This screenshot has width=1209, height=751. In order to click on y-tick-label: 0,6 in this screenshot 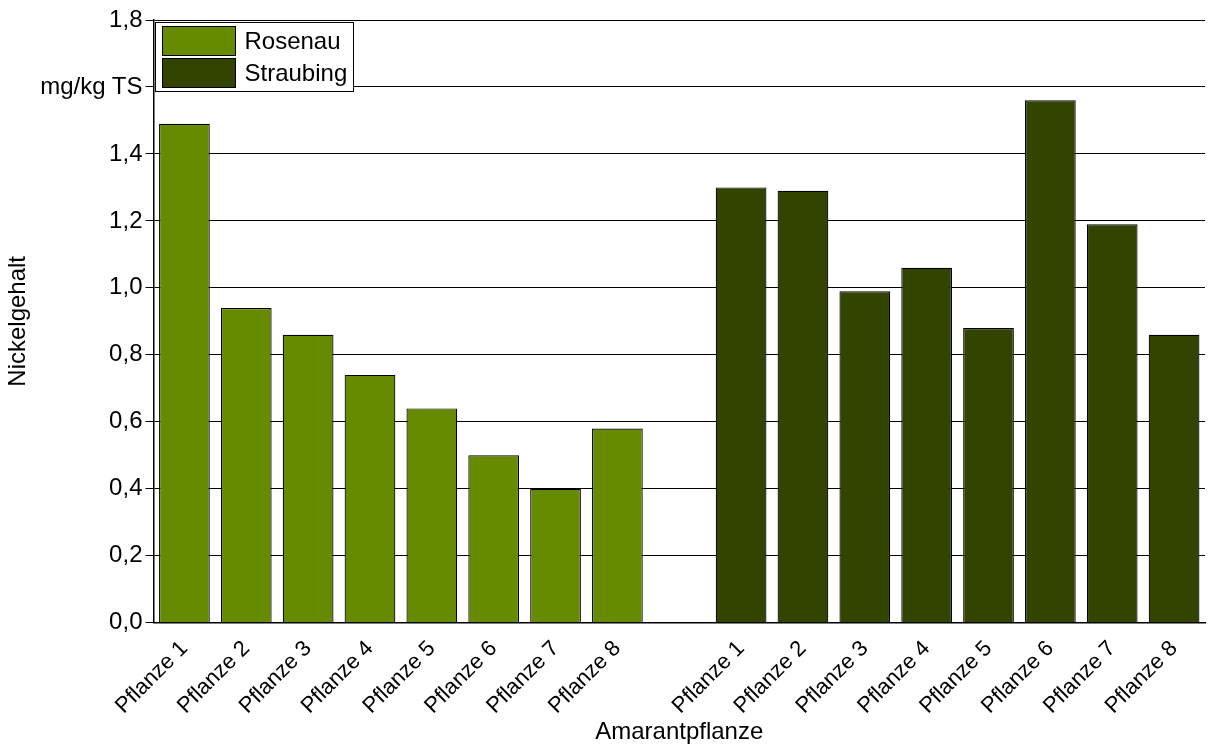, I will do `click(126, 420)`.